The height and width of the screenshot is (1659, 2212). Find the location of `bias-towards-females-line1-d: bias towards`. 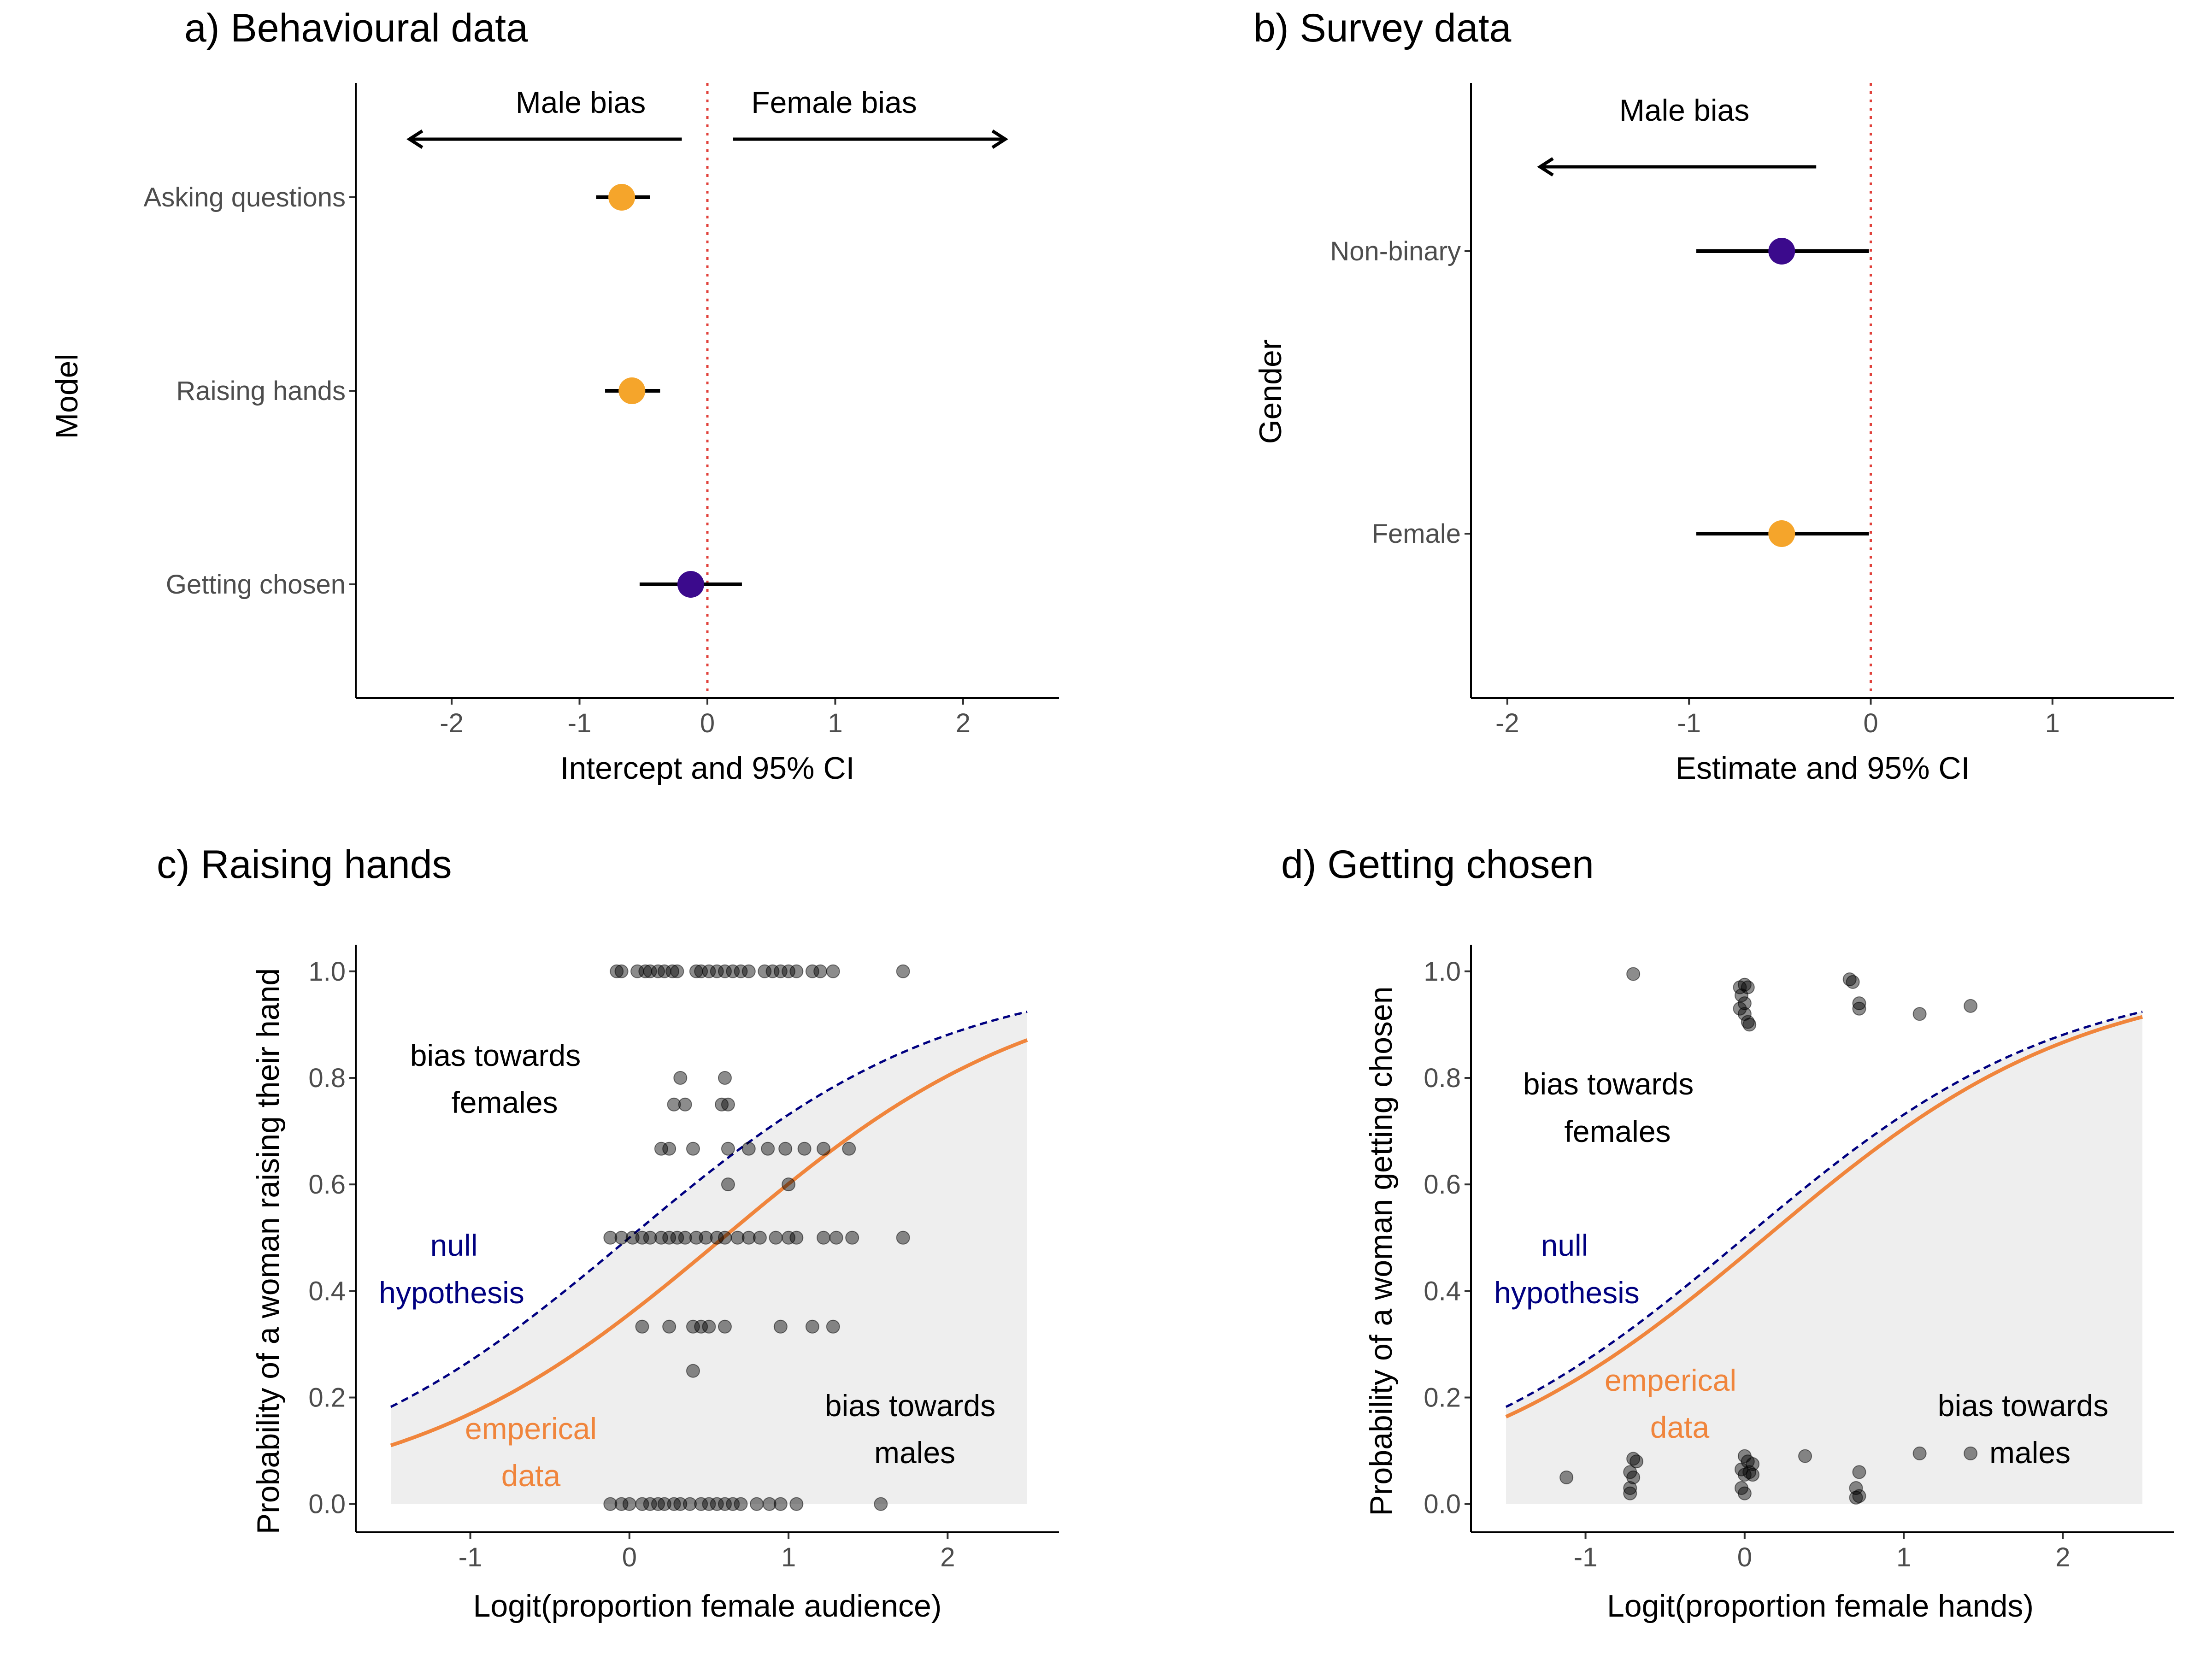

bias-towards-females-line1-d: bias towards is located at coordinates (1608, 1084).